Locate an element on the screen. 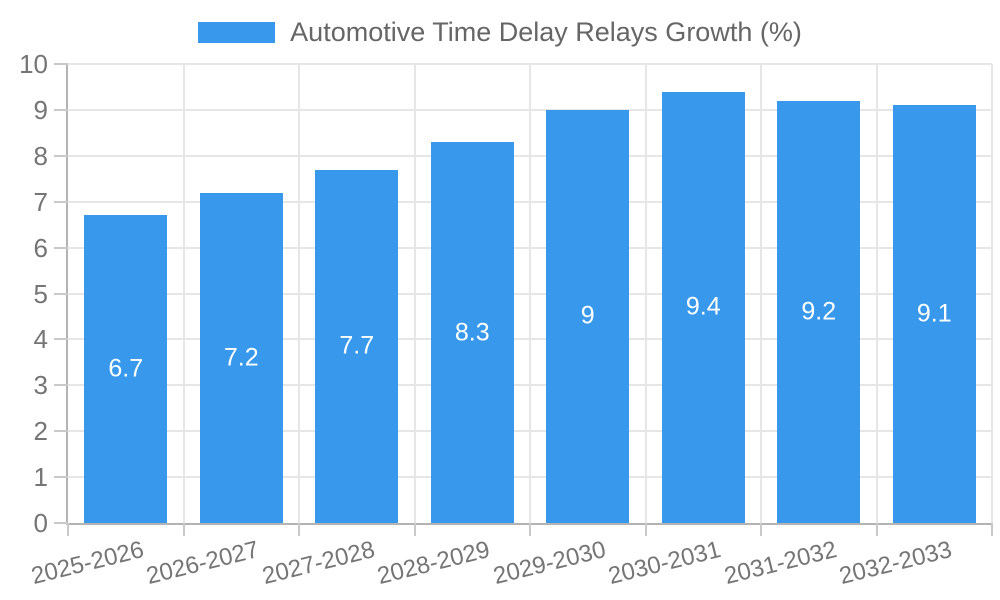 This screenshot has width=1000, height=600. bar: 9.4 is located at coordinates (703, 307).